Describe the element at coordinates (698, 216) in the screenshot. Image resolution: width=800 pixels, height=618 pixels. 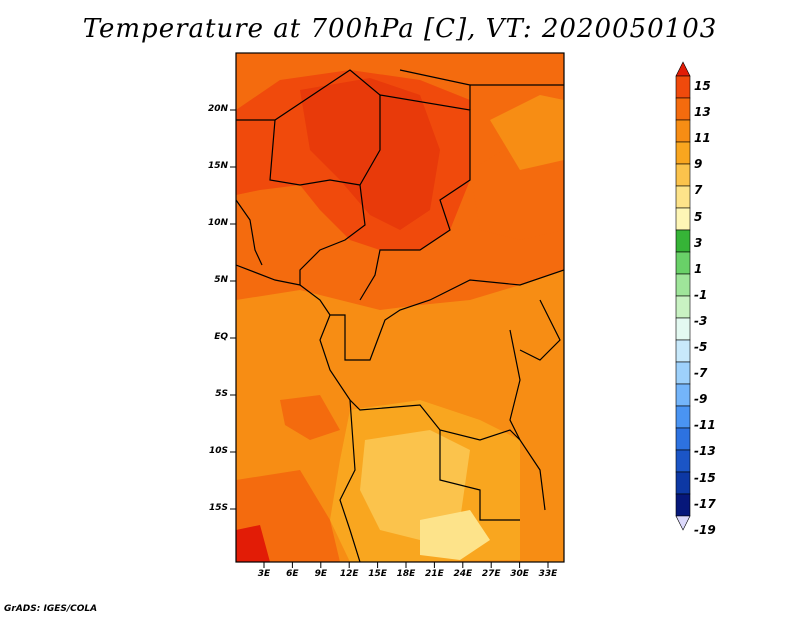
I see `colorbar-label: 5` at that location.